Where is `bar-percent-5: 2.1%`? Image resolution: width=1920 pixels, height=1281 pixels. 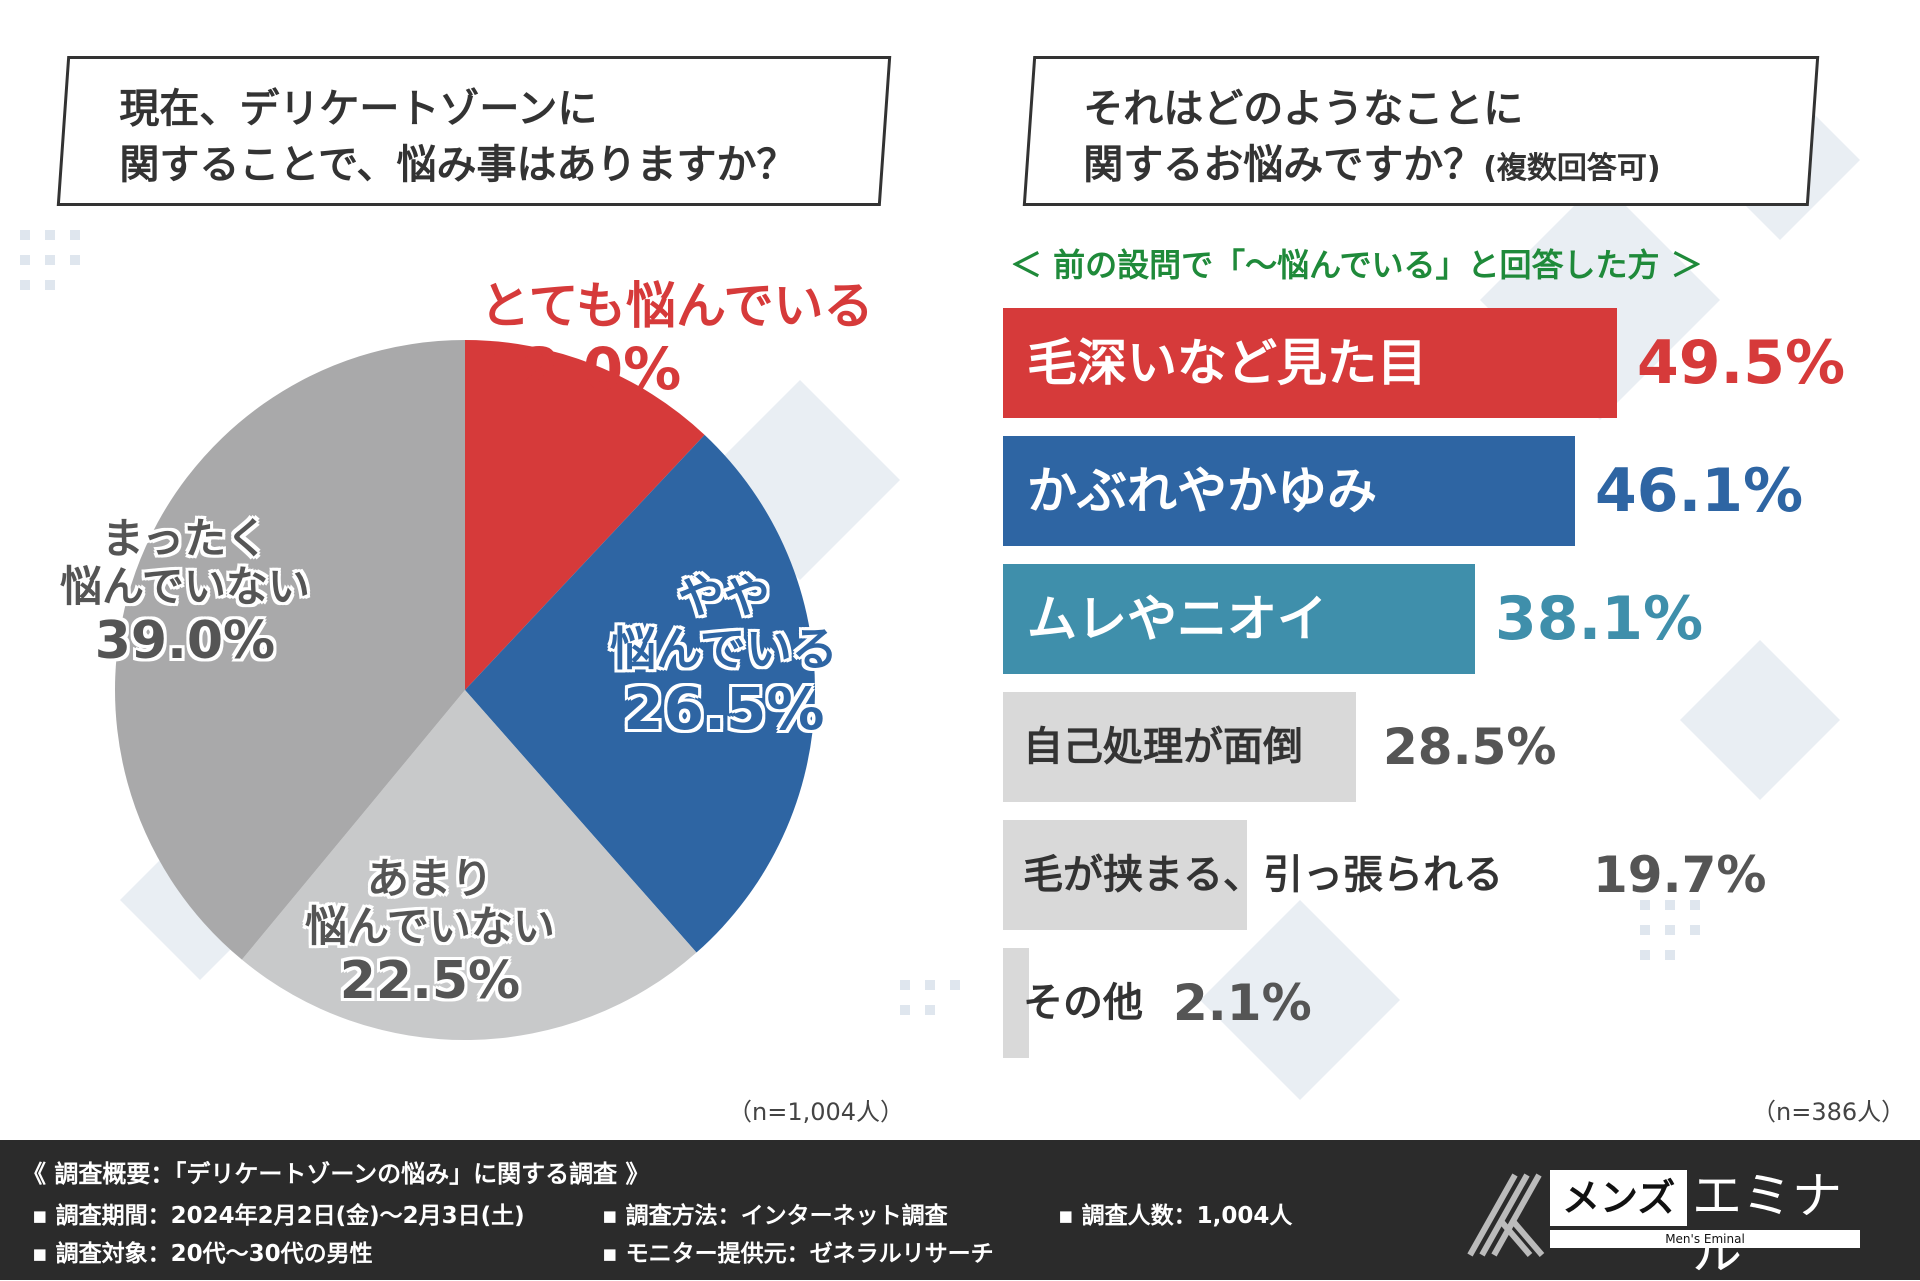
bar-percent-5: 2.1% is located at coordinates (1242, 1003).